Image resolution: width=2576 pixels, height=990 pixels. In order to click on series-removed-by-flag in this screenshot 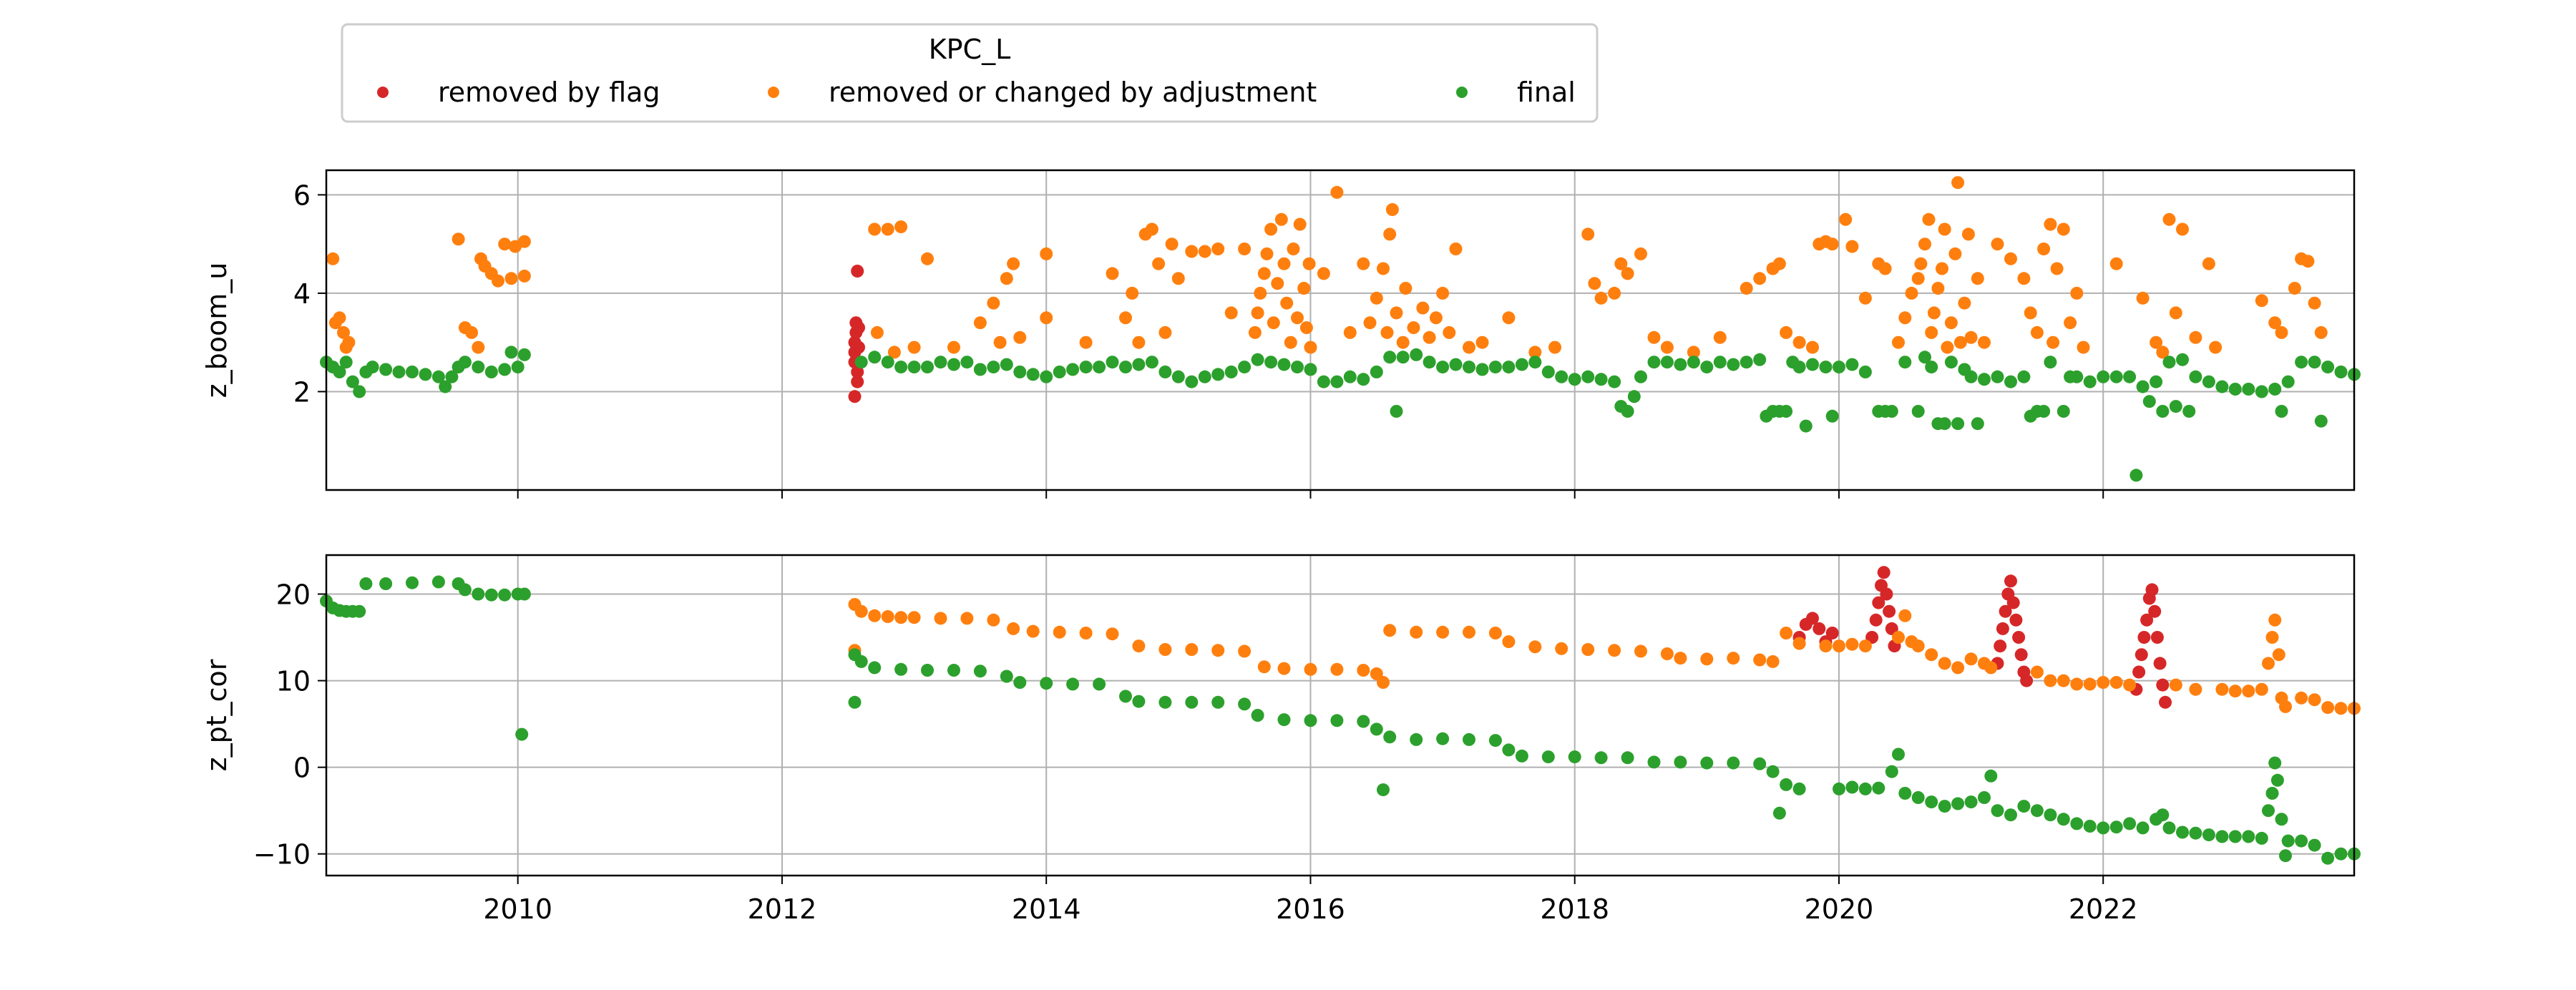, I will do `click(856, 334)`.